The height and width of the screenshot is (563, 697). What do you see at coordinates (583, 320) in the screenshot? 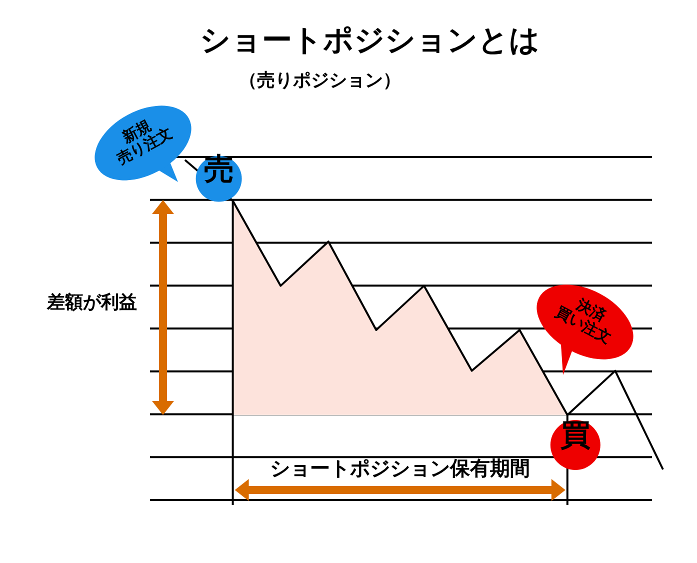
I see `annotation: 決済 買い注文` at bounding box center [583, 320].